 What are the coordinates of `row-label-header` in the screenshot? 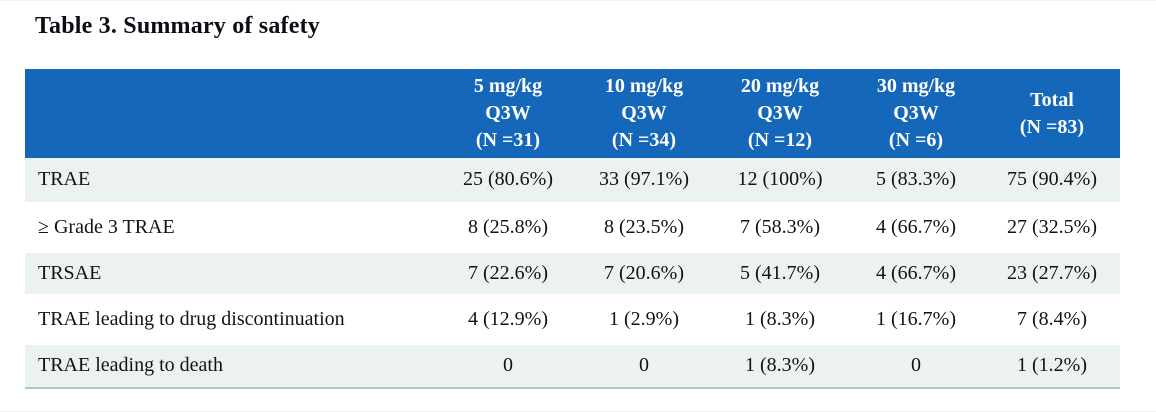 It's located at (232, 113).